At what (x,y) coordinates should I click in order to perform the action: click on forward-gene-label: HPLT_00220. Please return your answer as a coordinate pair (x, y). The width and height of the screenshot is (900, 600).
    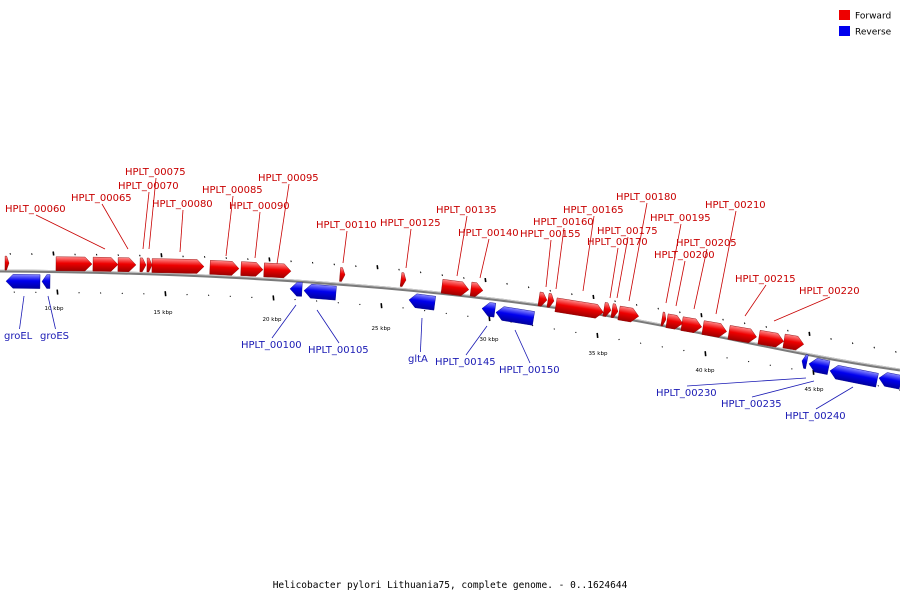
    Looking at the image, I should click on (829, 291).